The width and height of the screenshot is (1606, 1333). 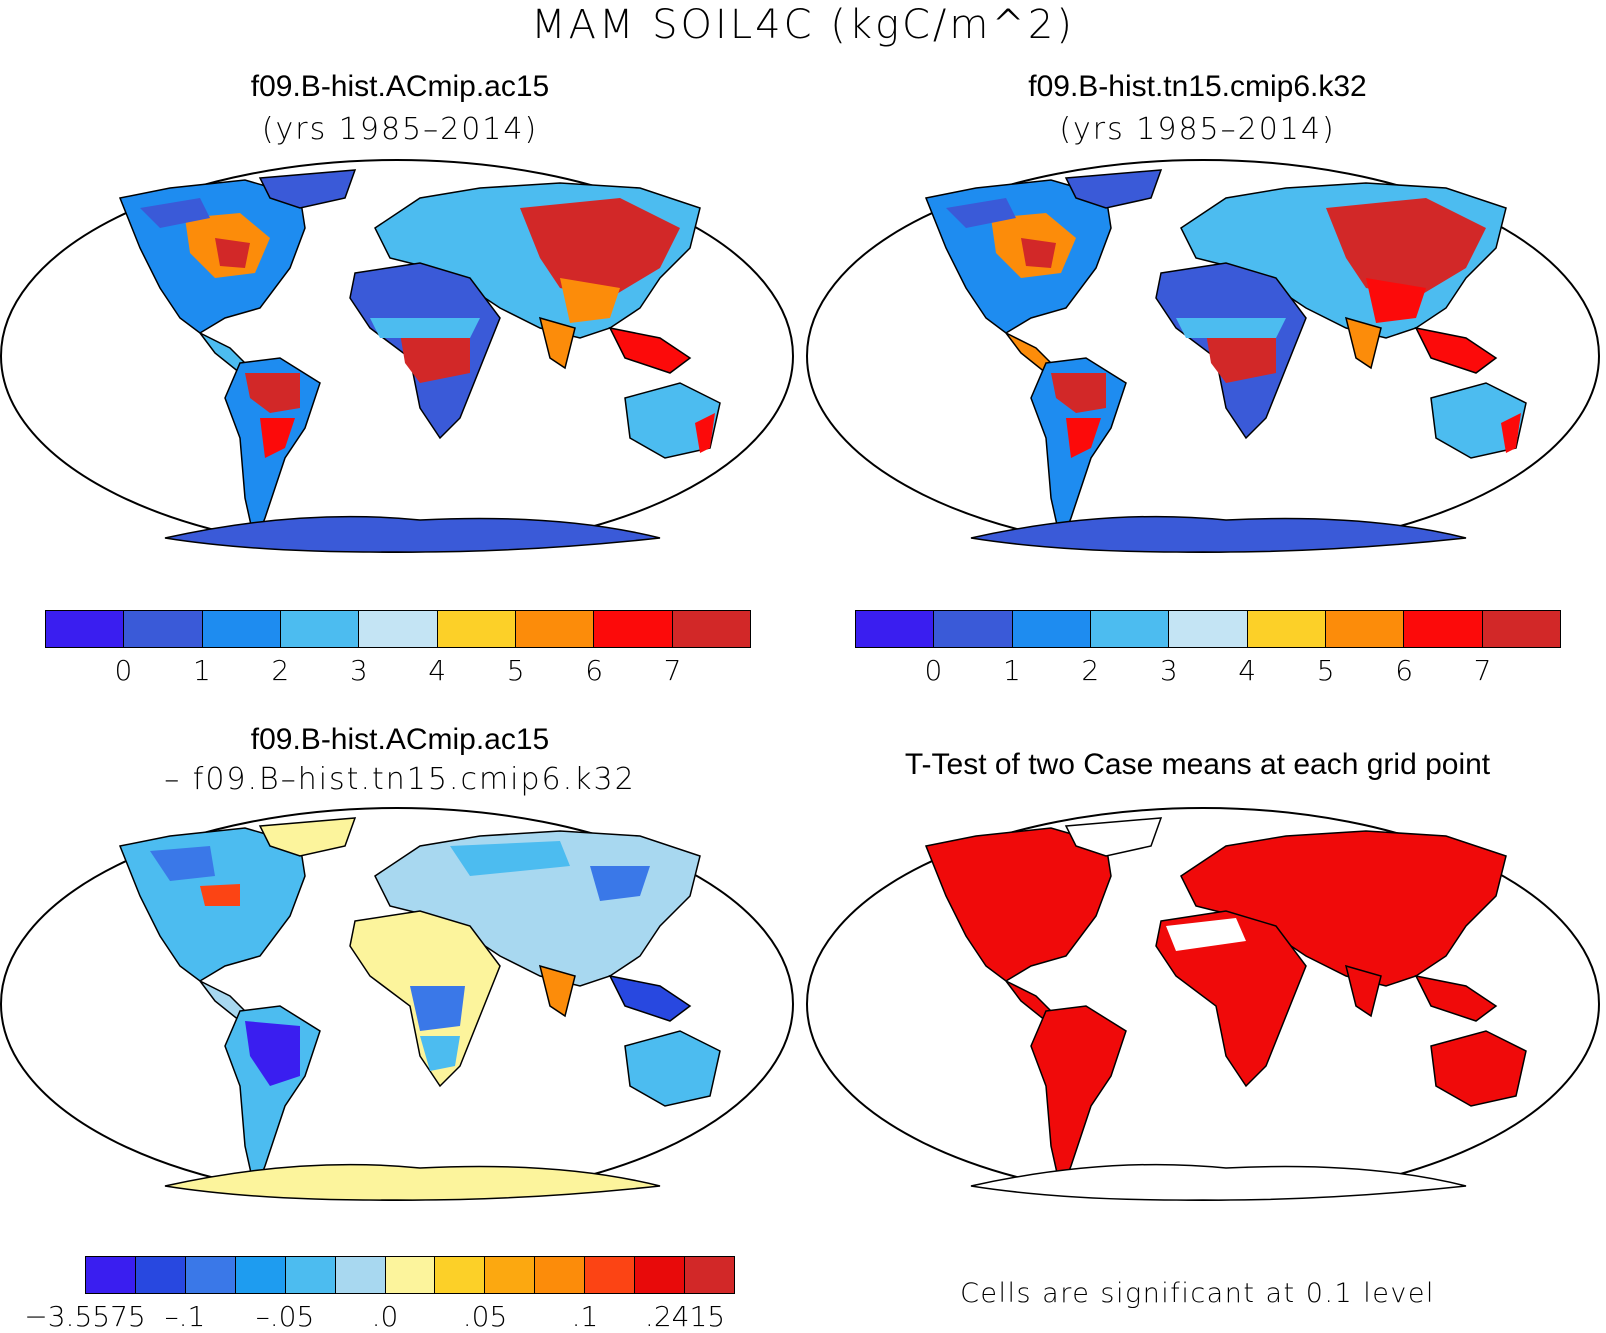 I want to click on map-difference, so click(x=397, y=1004).